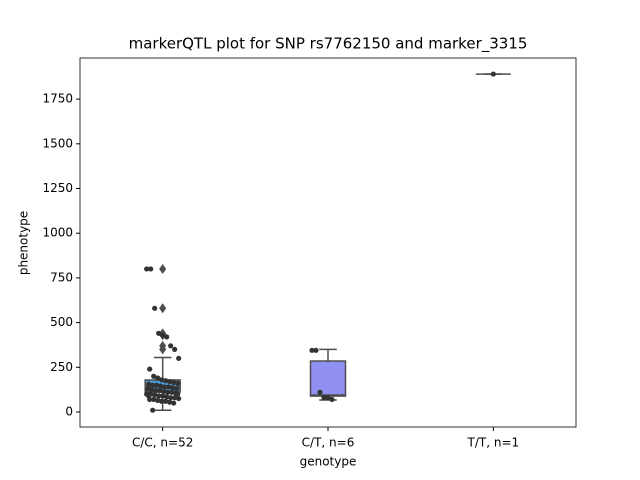 The height and width of the screenshot is (480, 640). Describe the element at coordinates (328, 462) in the screenshot. I see `x-axis-label: genotype` at that location.